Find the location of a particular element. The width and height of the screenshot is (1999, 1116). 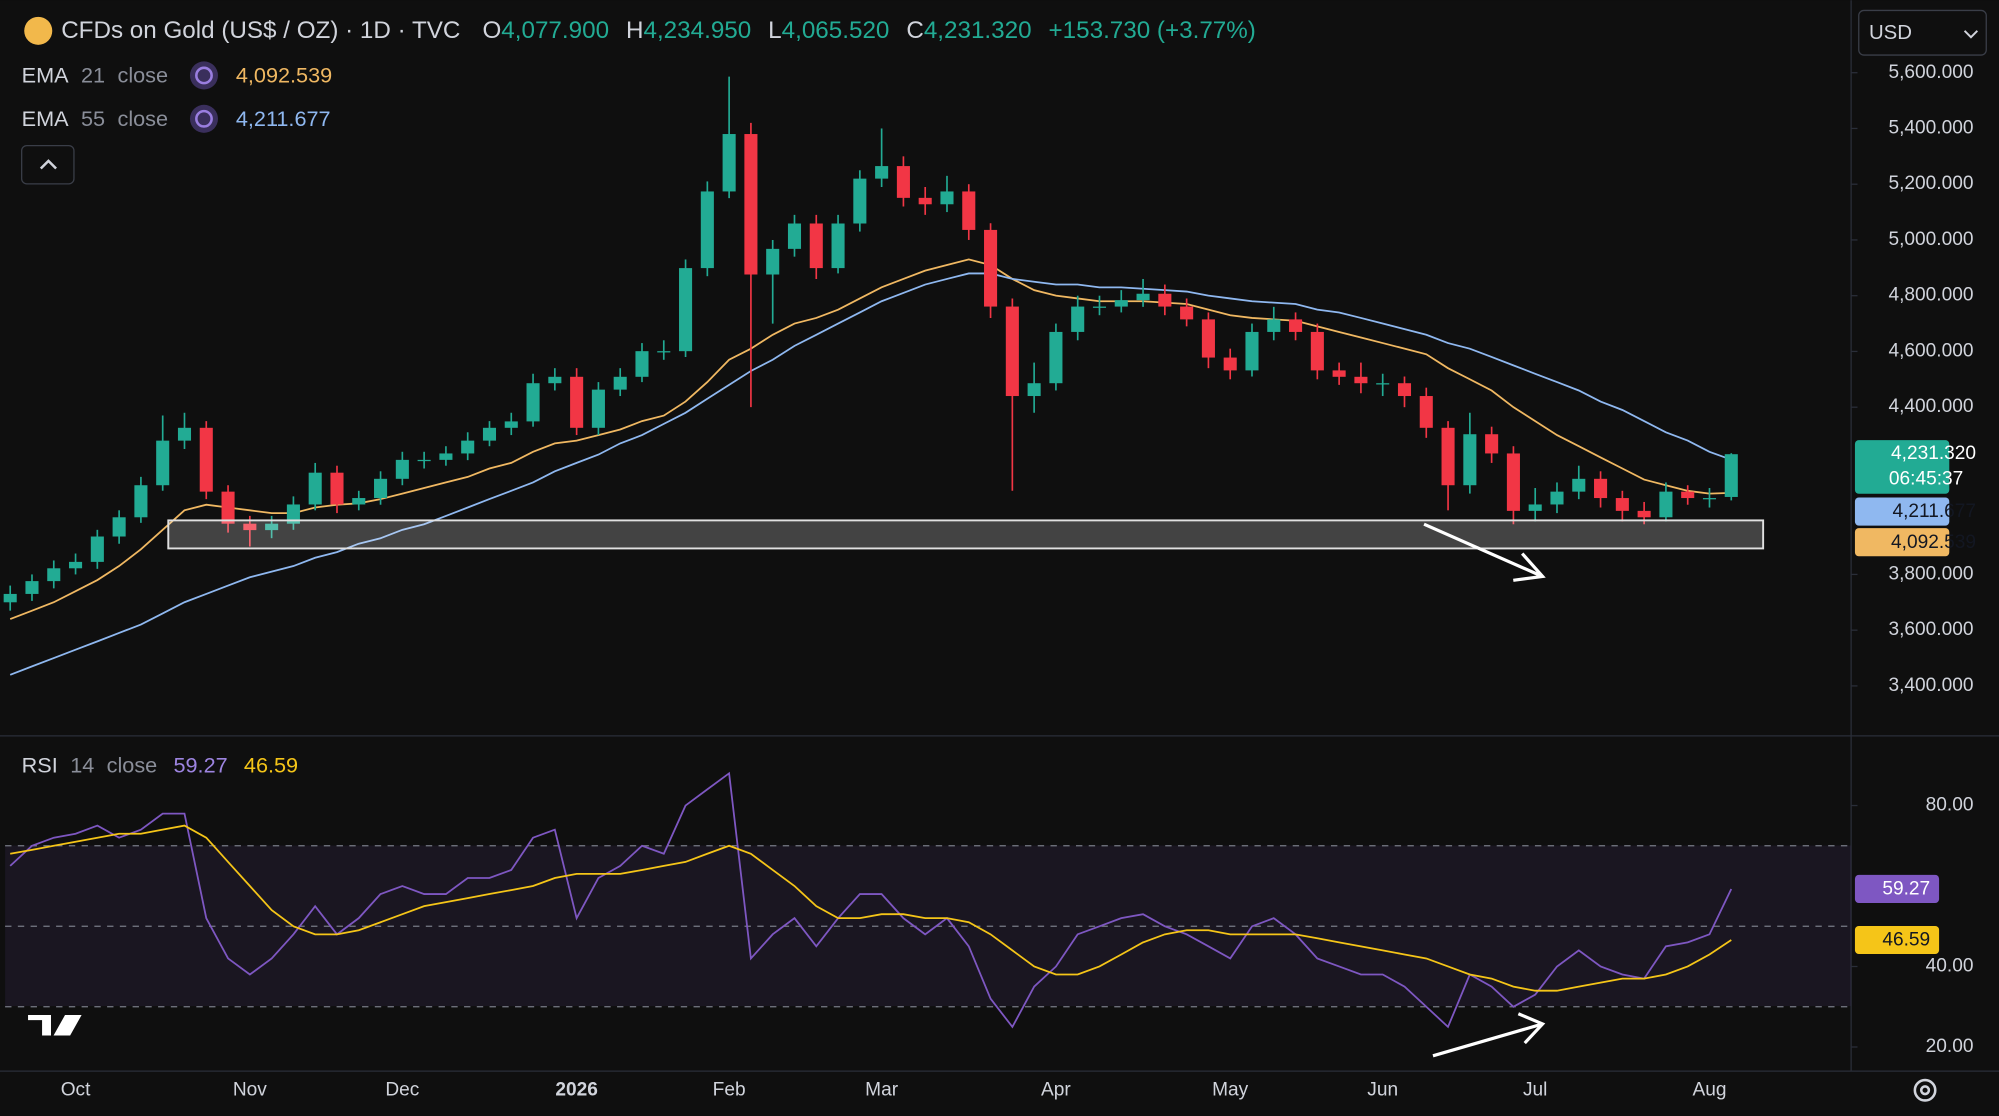

y-tick-label: 3,800.000 is located at coordinates (1930, 573).